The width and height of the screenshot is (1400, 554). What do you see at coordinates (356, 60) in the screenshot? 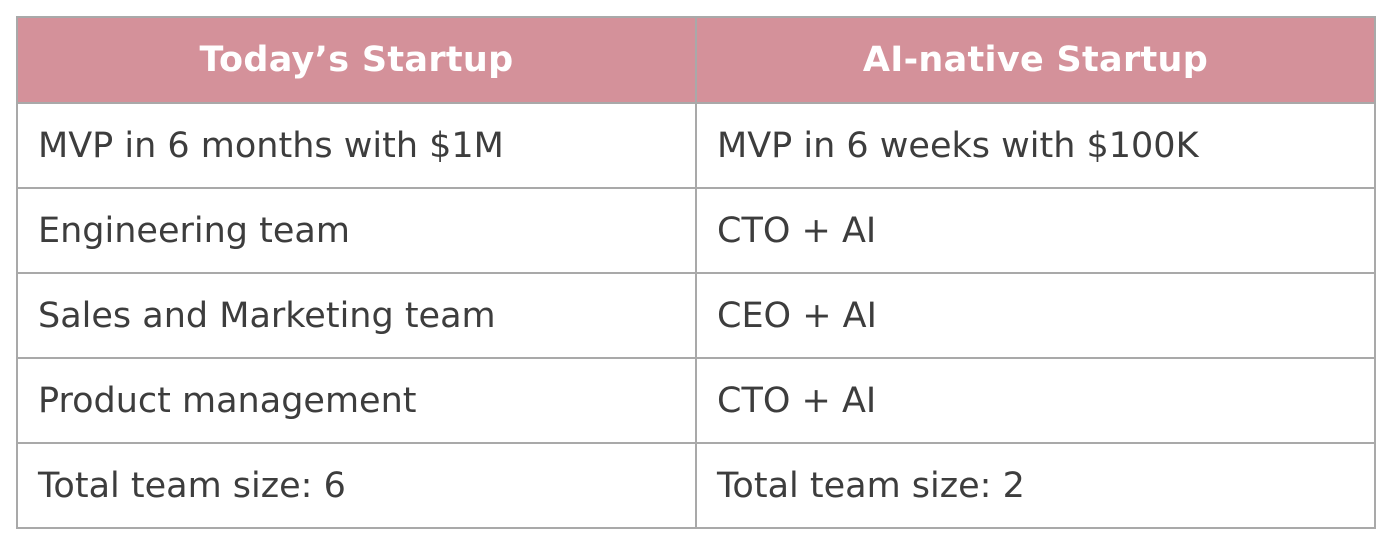
I see `header-todays-startup: Today’s Startup` at bounding box center [356, 60].